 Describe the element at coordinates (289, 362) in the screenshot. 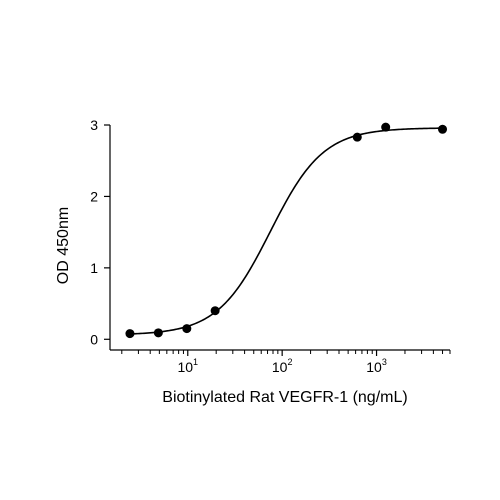

I see `x-tick-exponent: 2` at that location.